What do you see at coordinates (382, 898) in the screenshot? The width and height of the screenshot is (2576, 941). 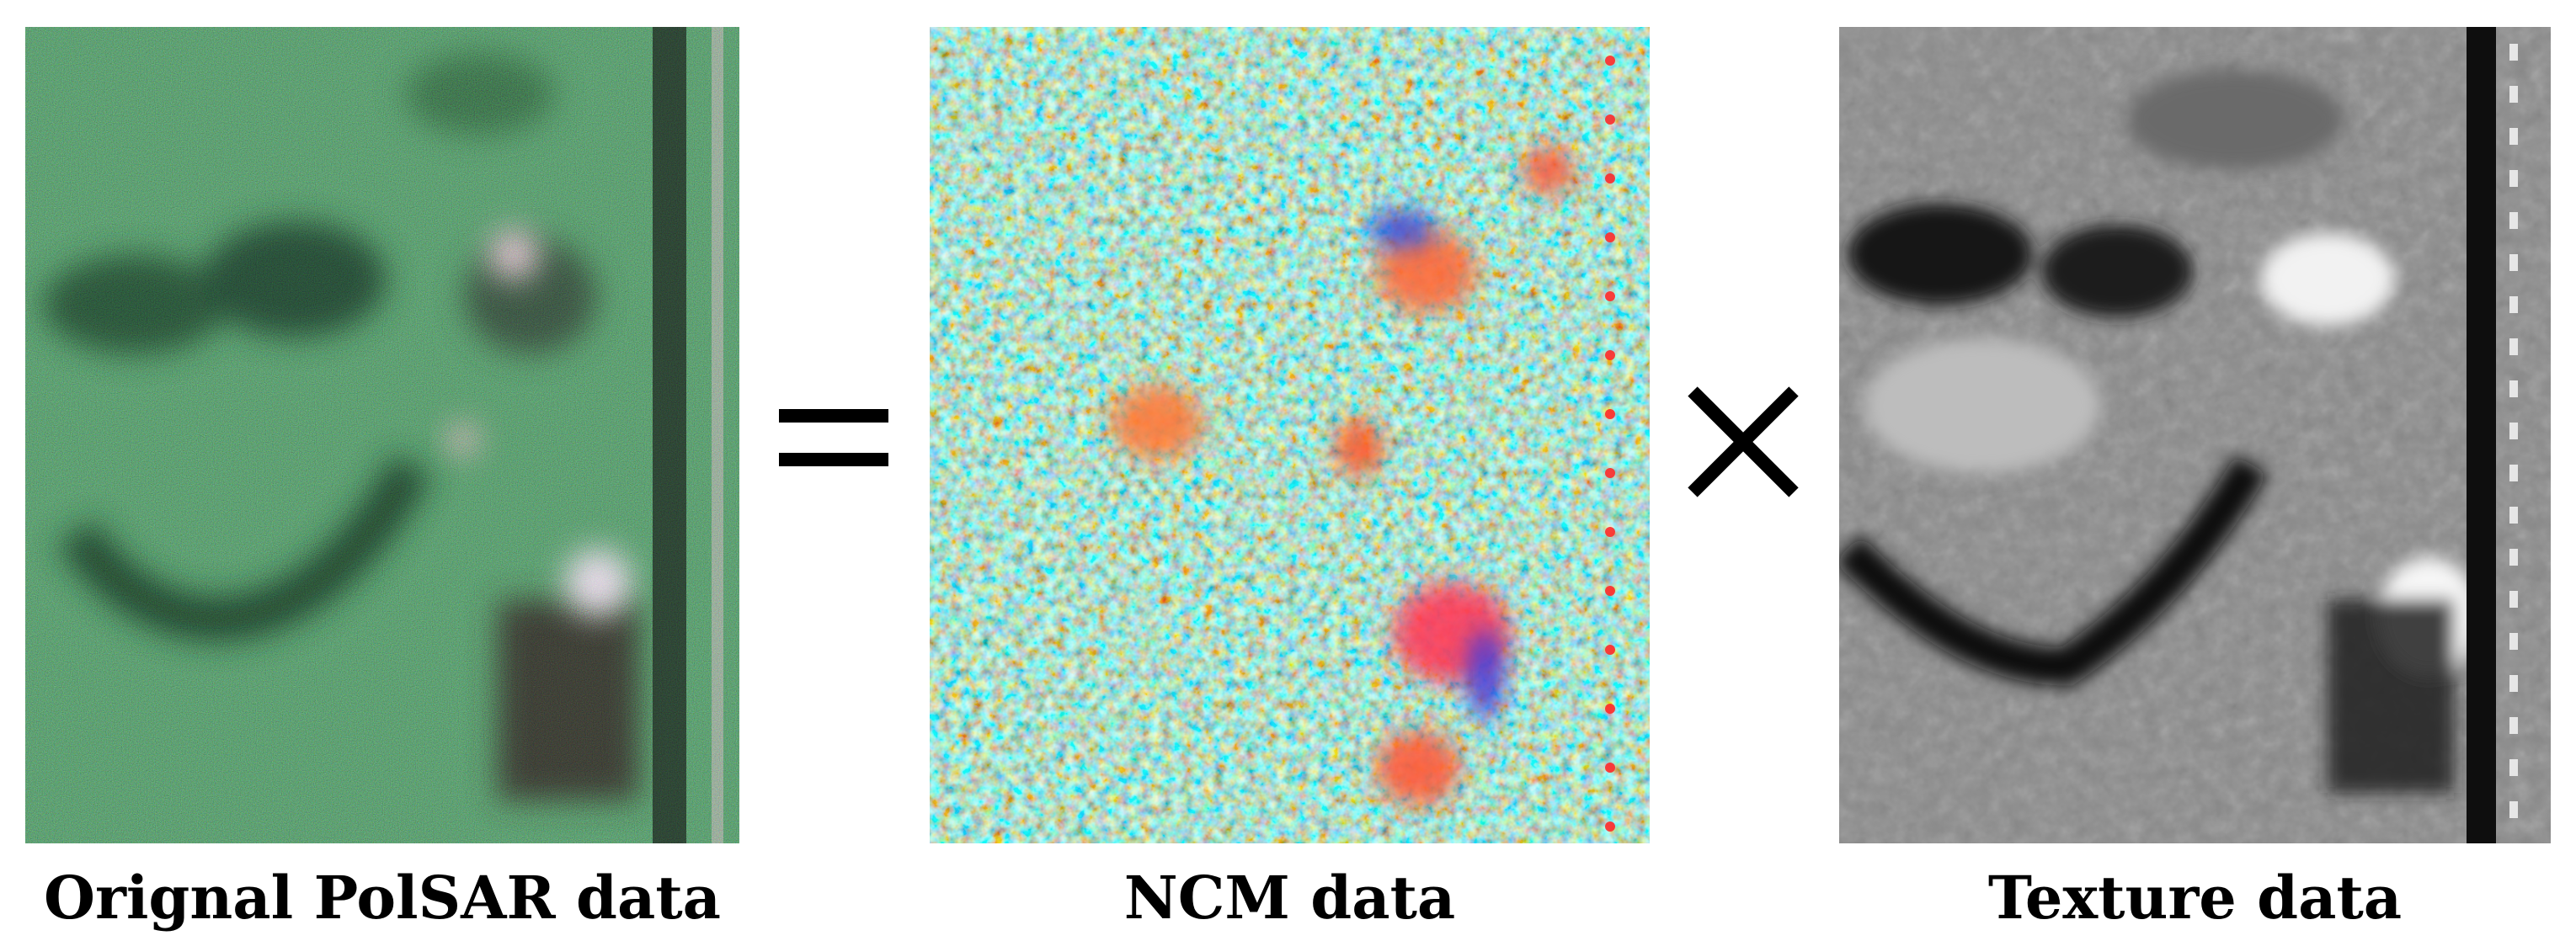 I see `caption-polsar: Orignal PolSAR data` at bounding box center [382, 898].